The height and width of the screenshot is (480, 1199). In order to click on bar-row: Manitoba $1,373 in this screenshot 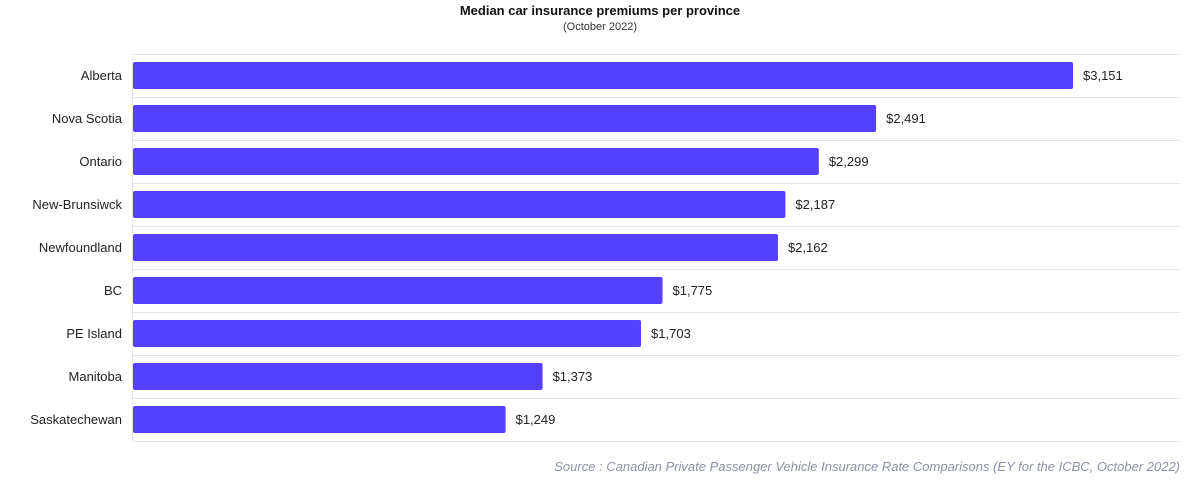, I will do `click(331, 376)`.